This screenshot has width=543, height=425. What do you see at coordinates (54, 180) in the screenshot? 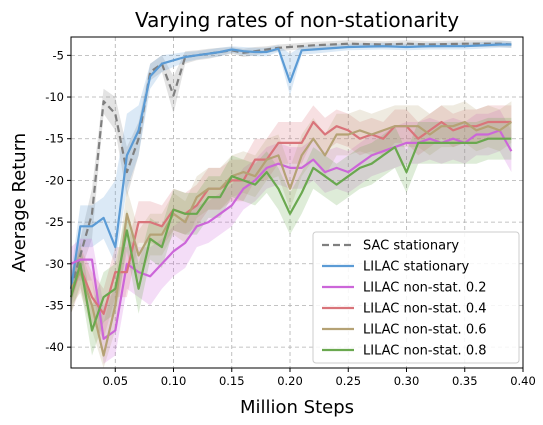
I see `y-tick-label: -20` at bounding box center [54, 180].